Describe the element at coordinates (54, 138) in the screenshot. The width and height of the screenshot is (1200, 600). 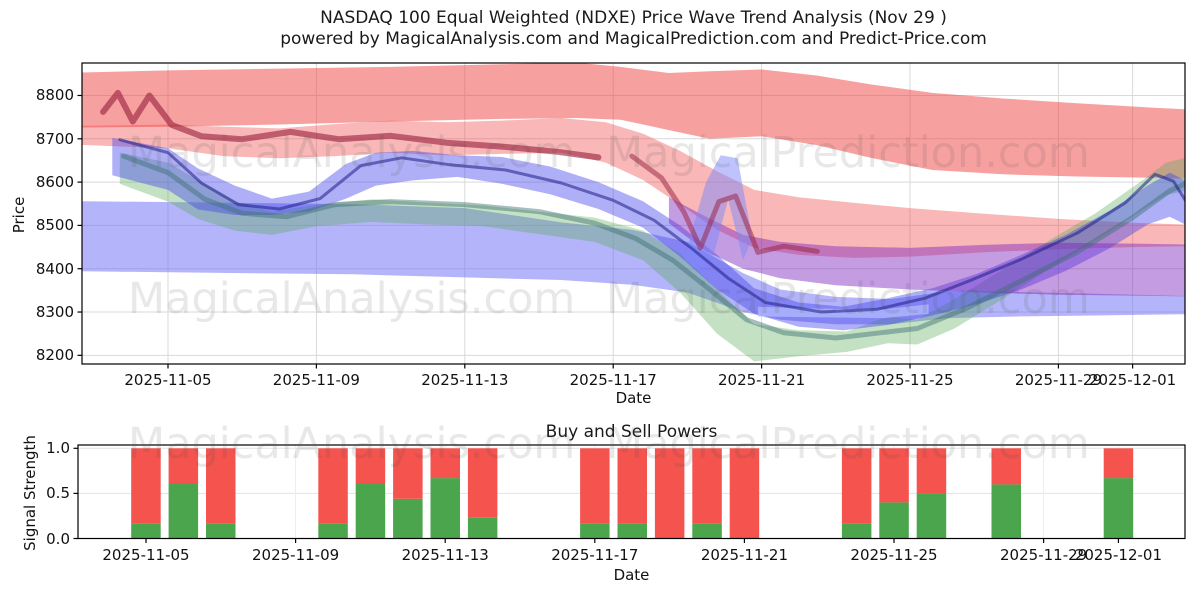
I see `price-ytick-label: 8700` at that location.